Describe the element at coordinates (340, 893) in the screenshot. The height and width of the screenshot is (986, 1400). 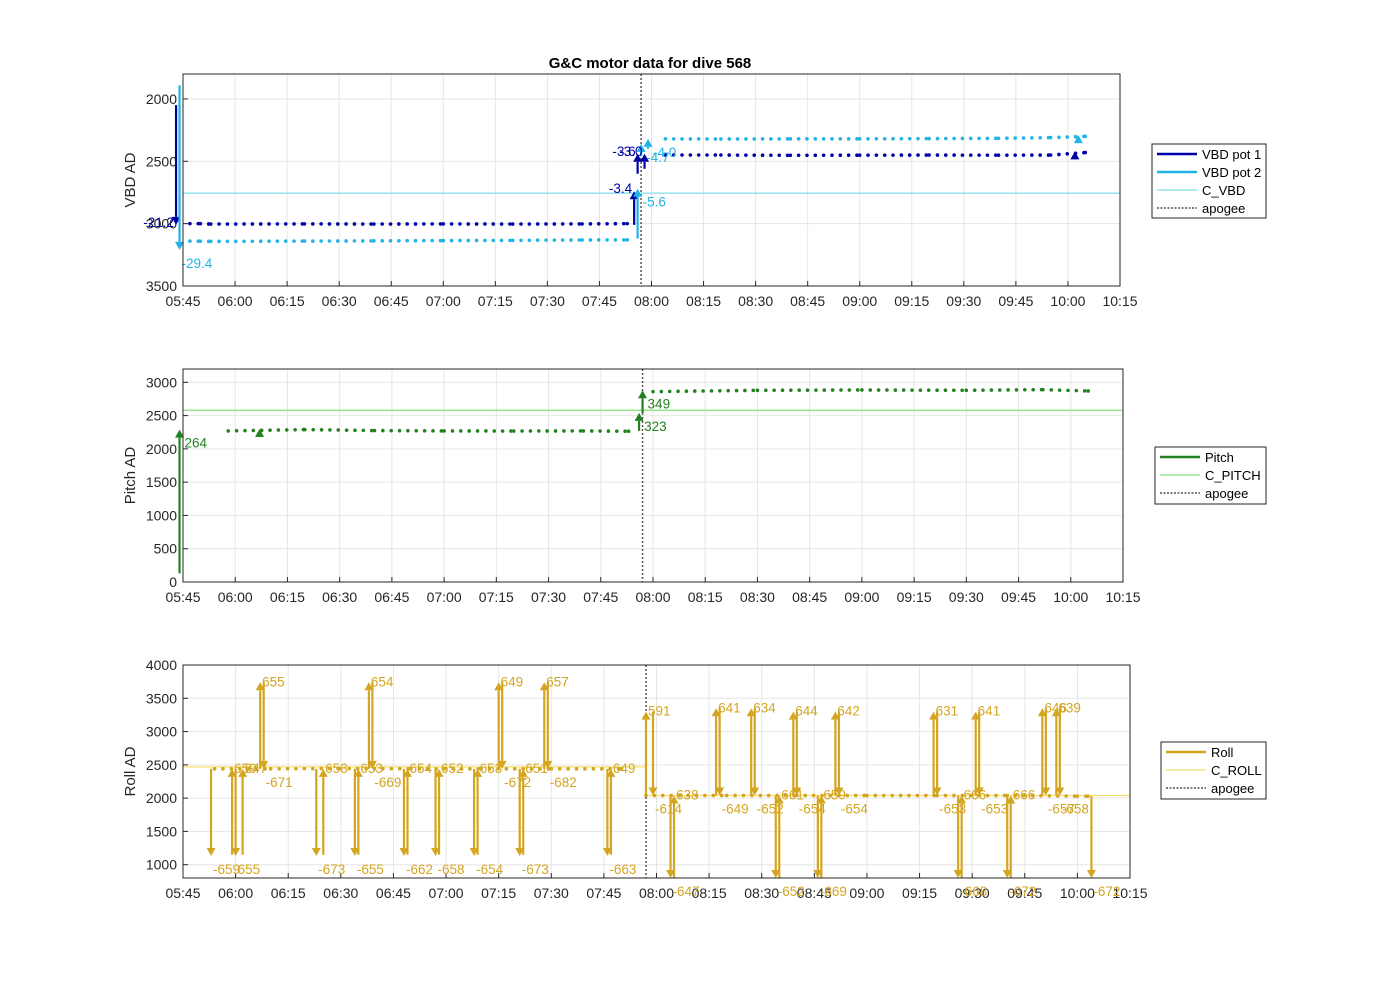
I see `x-tick-label: 06:30` at that location.